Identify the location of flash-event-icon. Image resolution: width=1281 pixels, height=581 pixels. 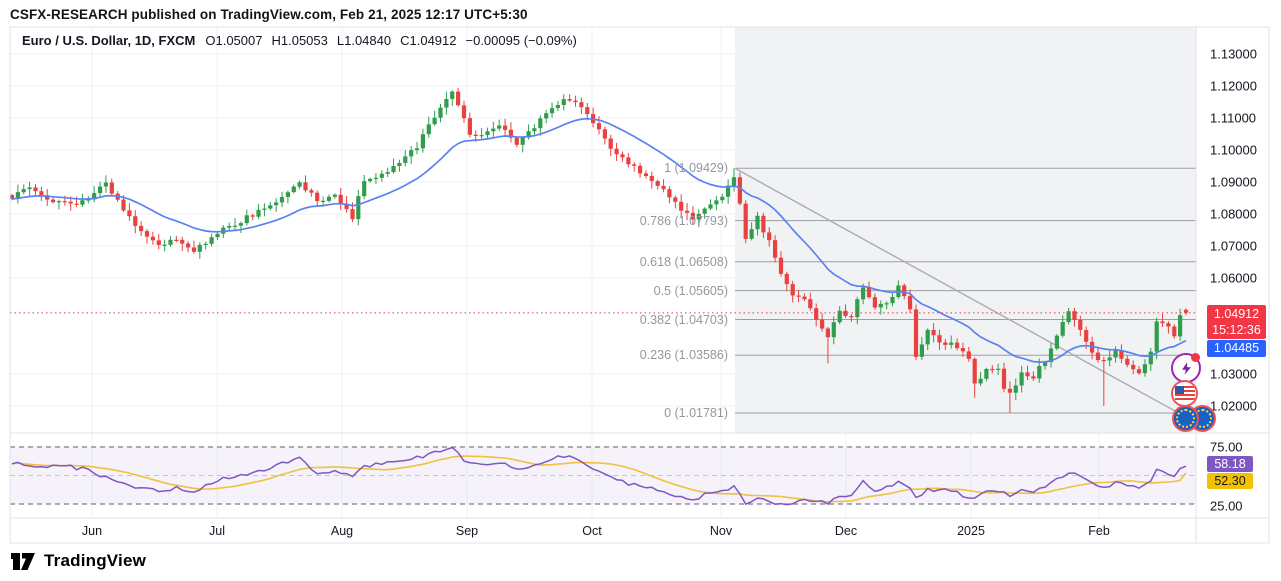
(1186, 368).